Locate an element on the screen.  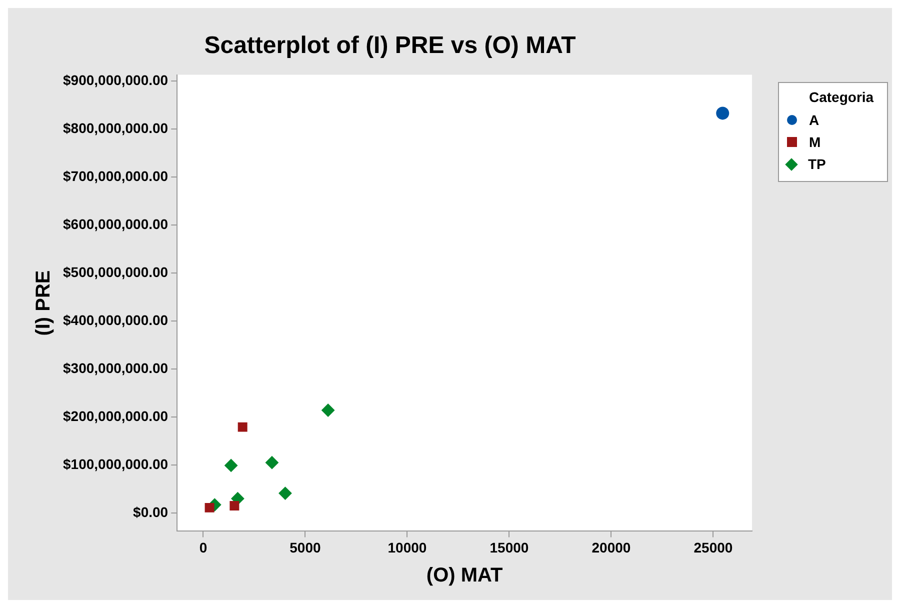
x-tick-label: 15000 is located at coordinates (509, 547).